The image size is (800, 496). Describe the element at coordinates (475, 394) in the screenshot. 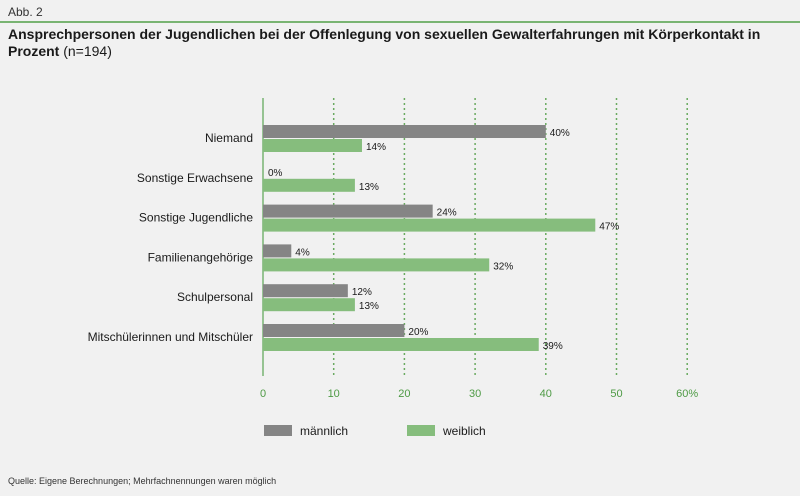

I see `x-tick-label: 30` at that location.